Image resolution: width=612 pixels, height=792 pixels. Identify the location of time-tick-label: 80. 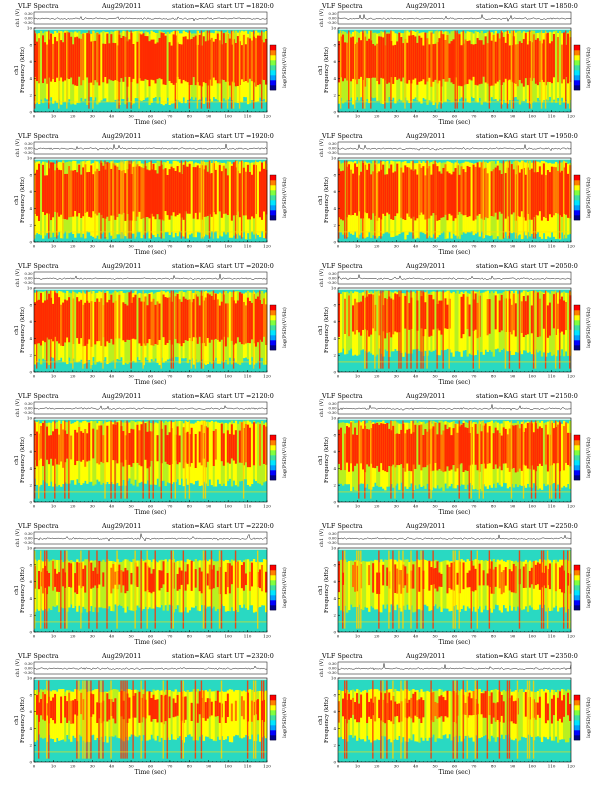
(190, 116).